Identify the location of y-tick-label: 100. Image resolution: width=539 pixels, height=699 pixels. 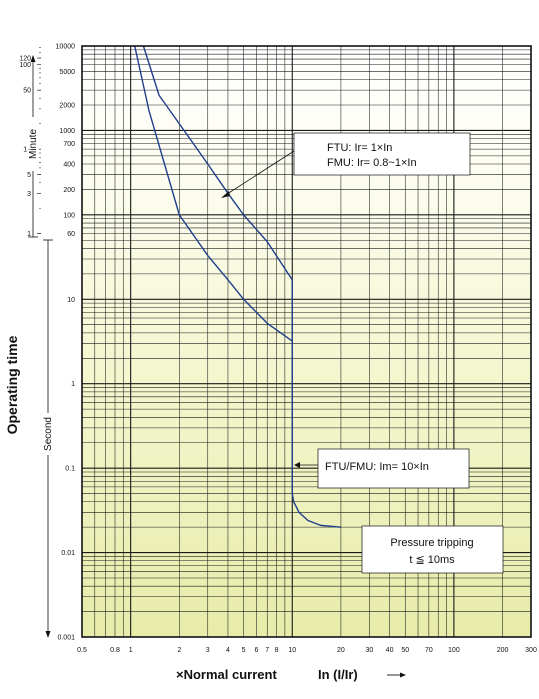
(69, 215).